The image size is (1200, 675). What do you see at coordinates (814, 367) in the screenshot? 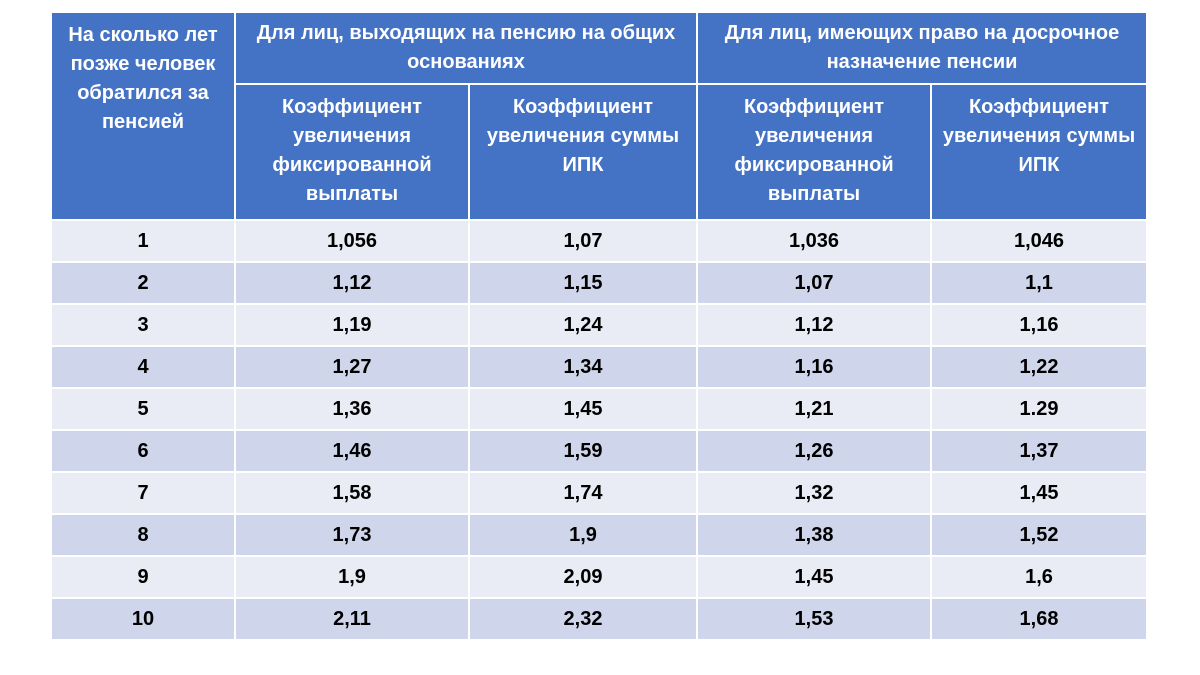
I see `cell-early-fixed-coef: 1,16` at bounding box center [814, 367].